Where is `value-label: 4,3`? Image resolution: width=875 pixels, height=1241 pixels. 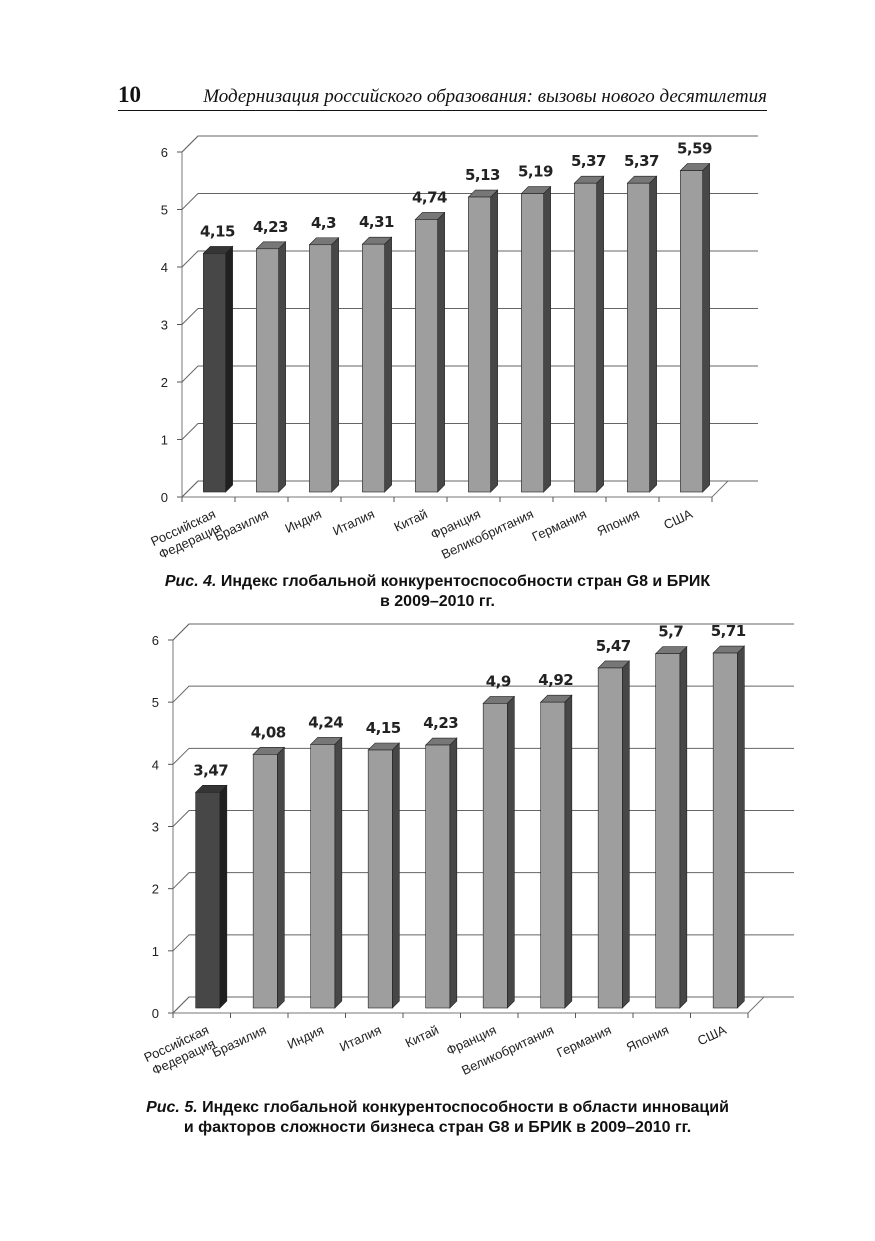
value-label: 4,3 is located at coordinates (323, 223).